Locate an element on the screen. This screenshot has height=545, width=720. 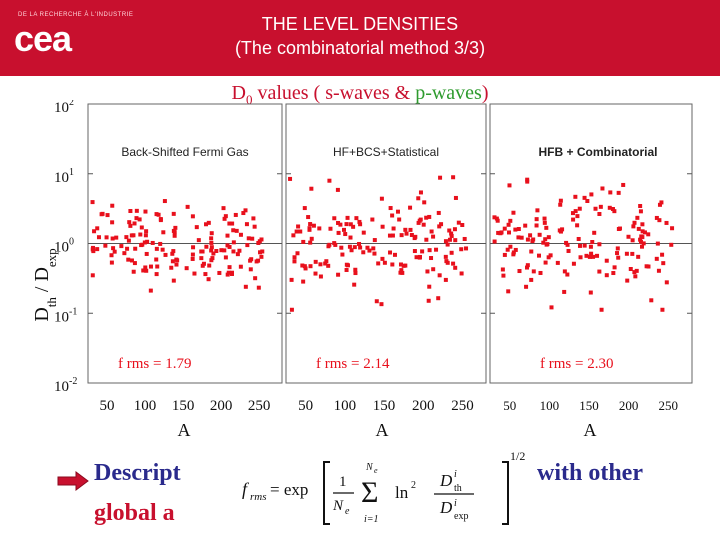
formula-one: 1 is located at coordinates (343, 482).